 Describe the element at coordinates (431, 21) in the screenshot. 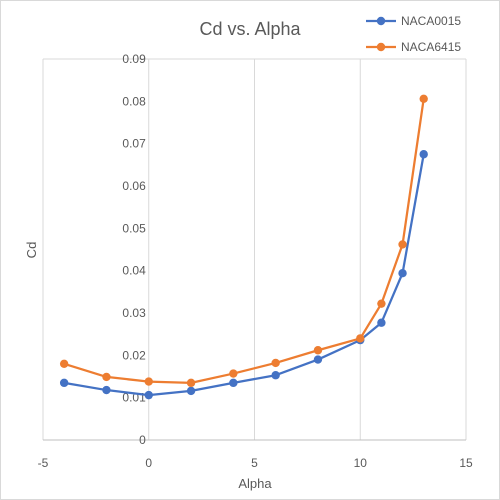

I see `legend-entry-label: NACA0015` at that location.